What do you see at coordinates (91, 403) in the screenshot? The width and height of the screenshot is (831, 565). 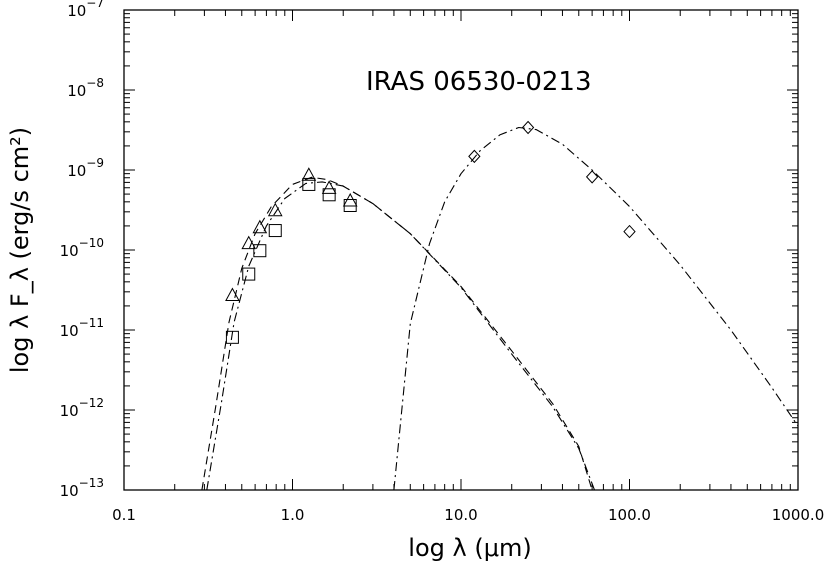 I see `y-tick-label-exponent: −12` at bounding box center [91, 403].